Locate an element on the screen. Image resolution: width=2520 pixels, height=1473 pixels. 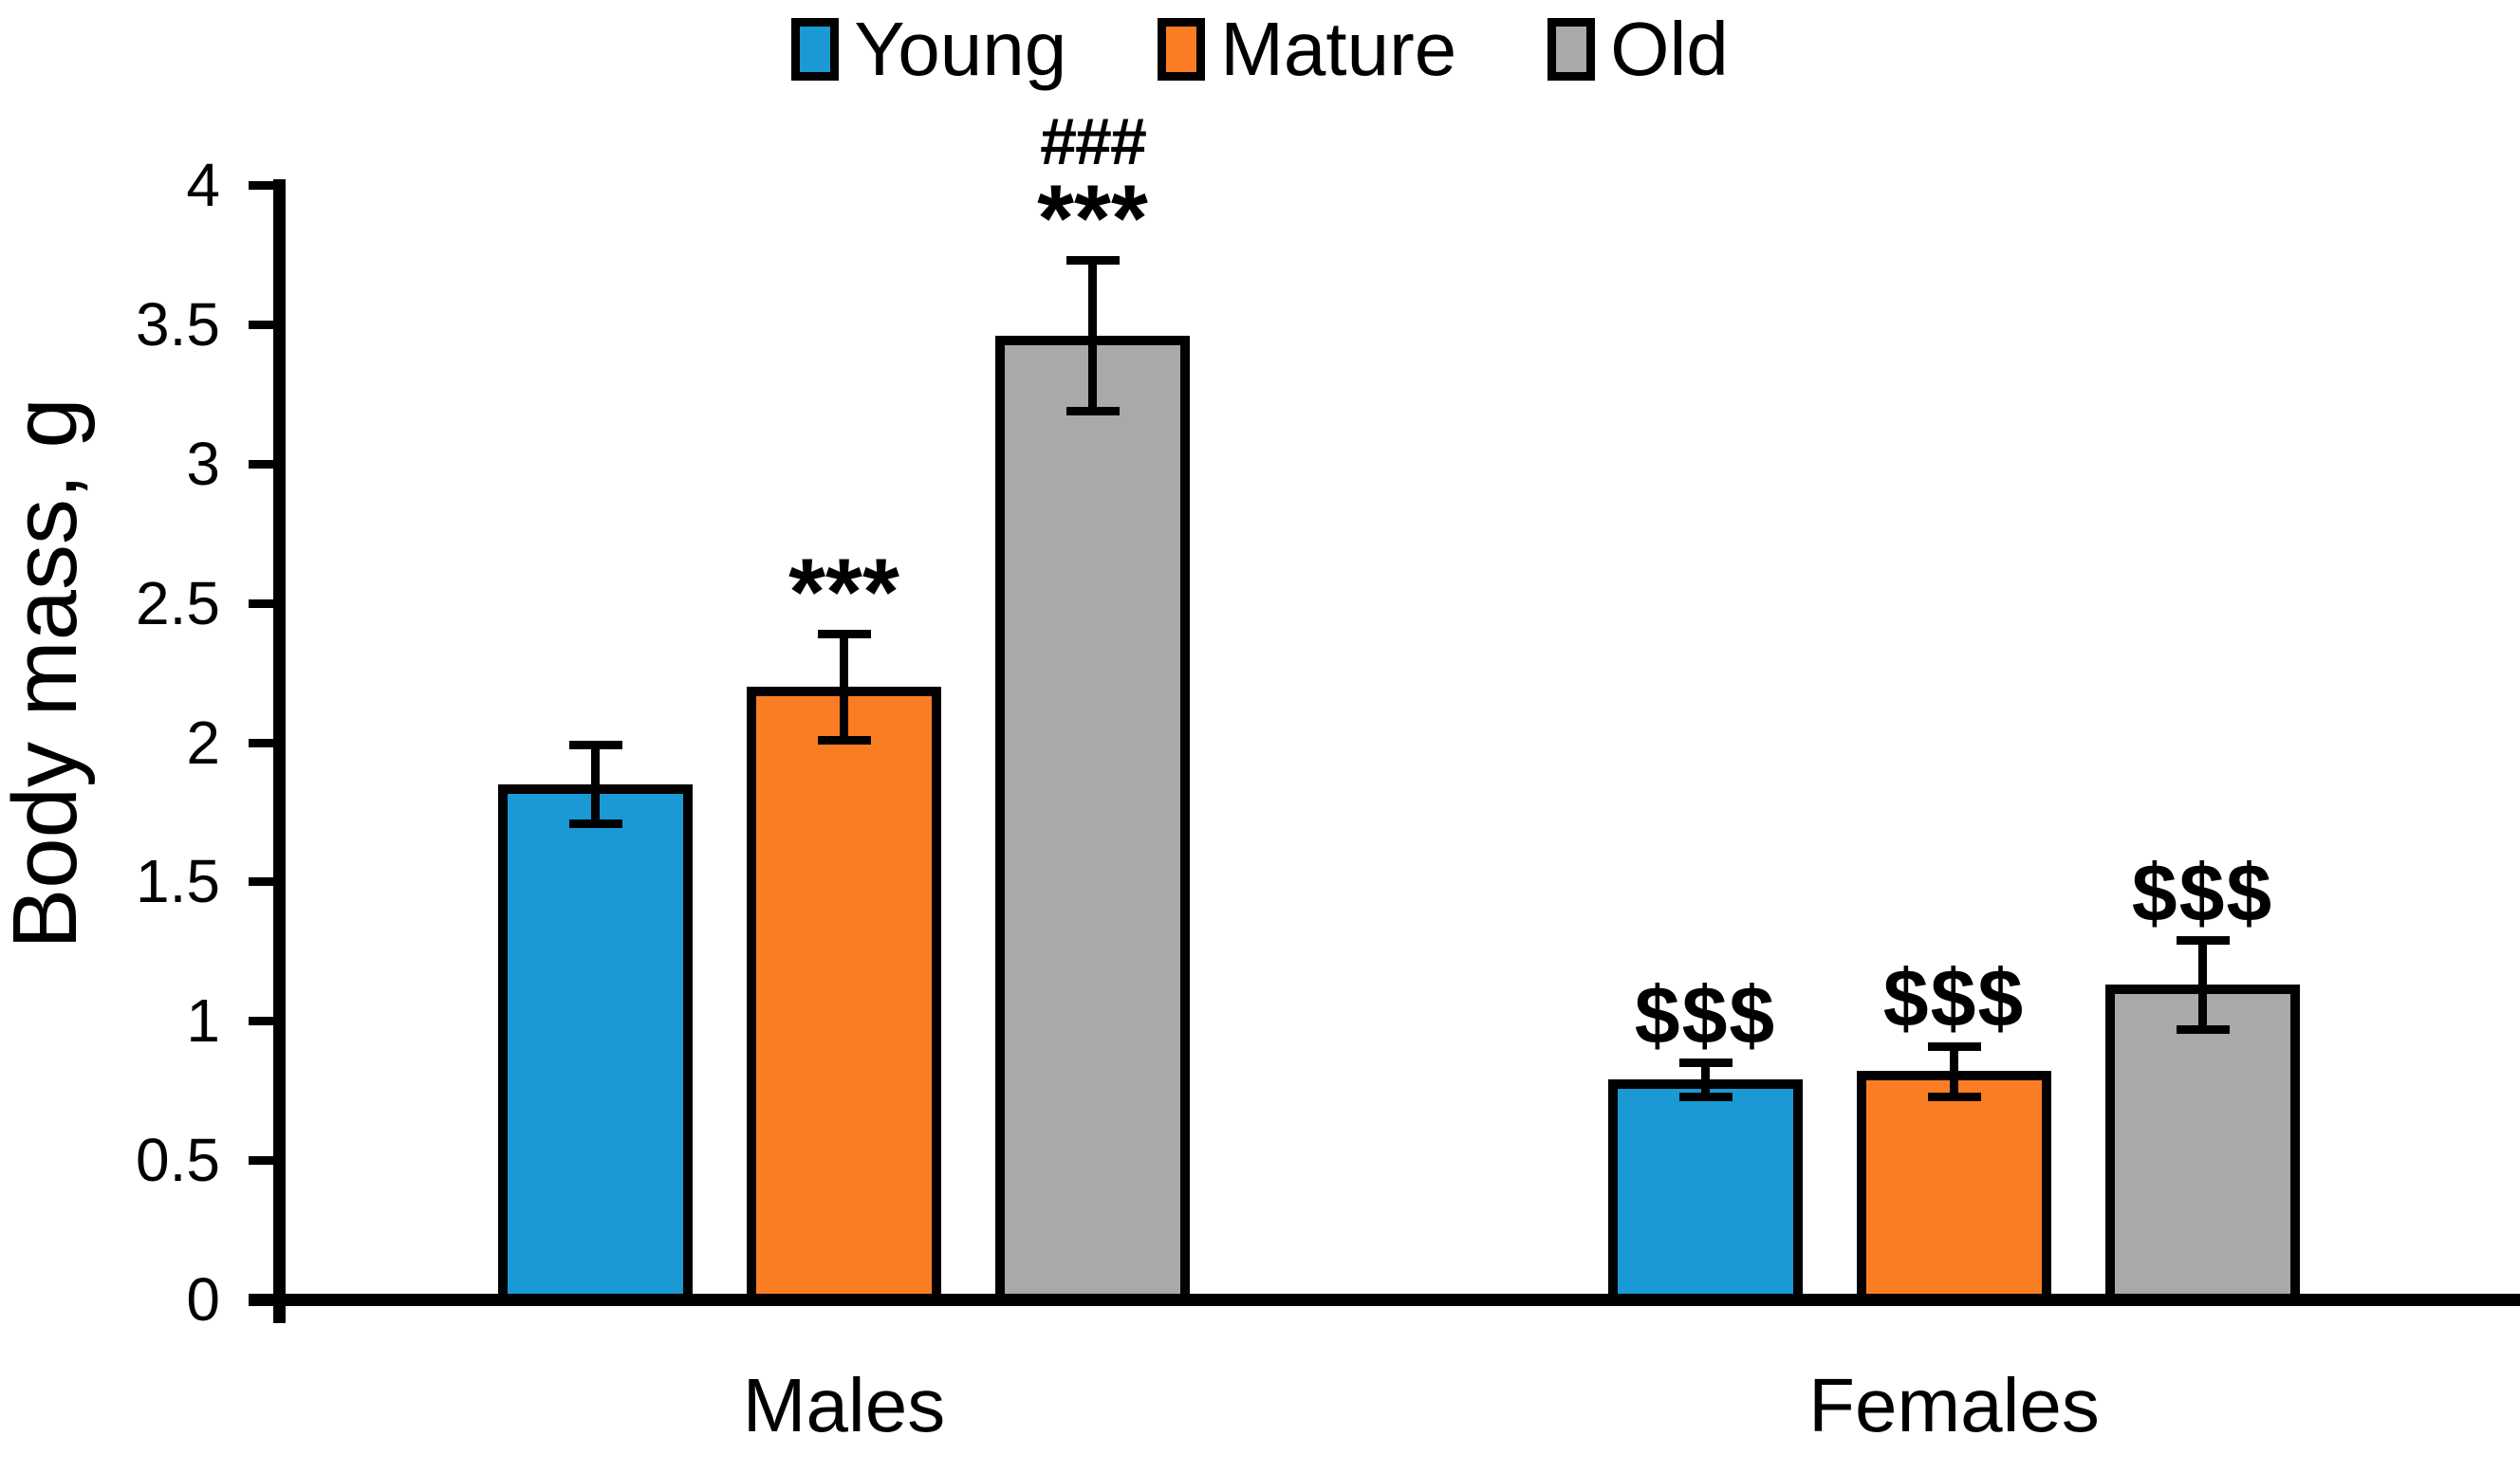
bar-males-old is located at coordinates (1093, 820).